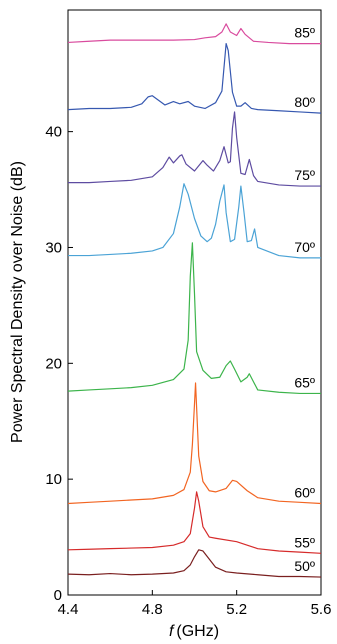  I want to click on series-label-5: 75º, so click(304, 175).